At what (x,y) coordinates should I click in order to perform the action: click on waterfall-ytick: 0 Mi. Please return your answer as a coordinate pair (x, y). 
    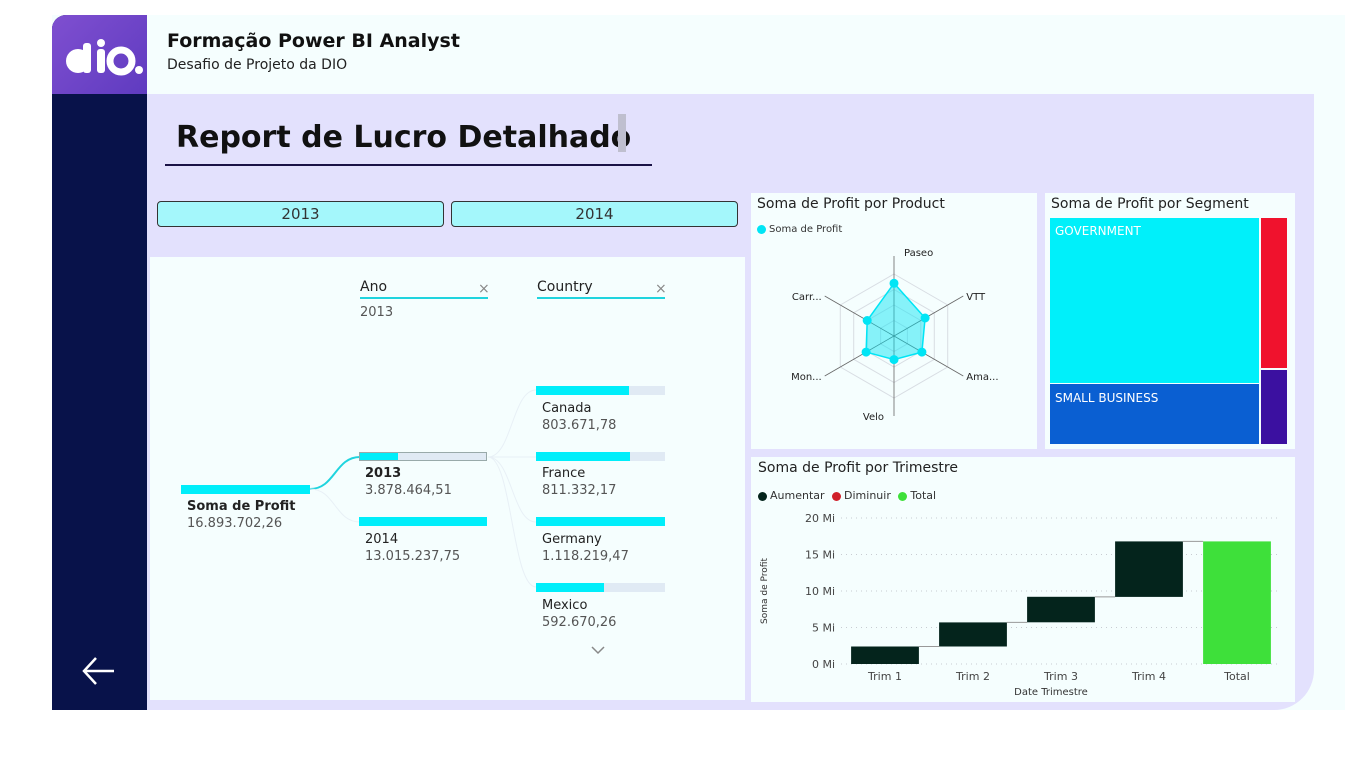
    Looking at the image, I should click on (823, 664).